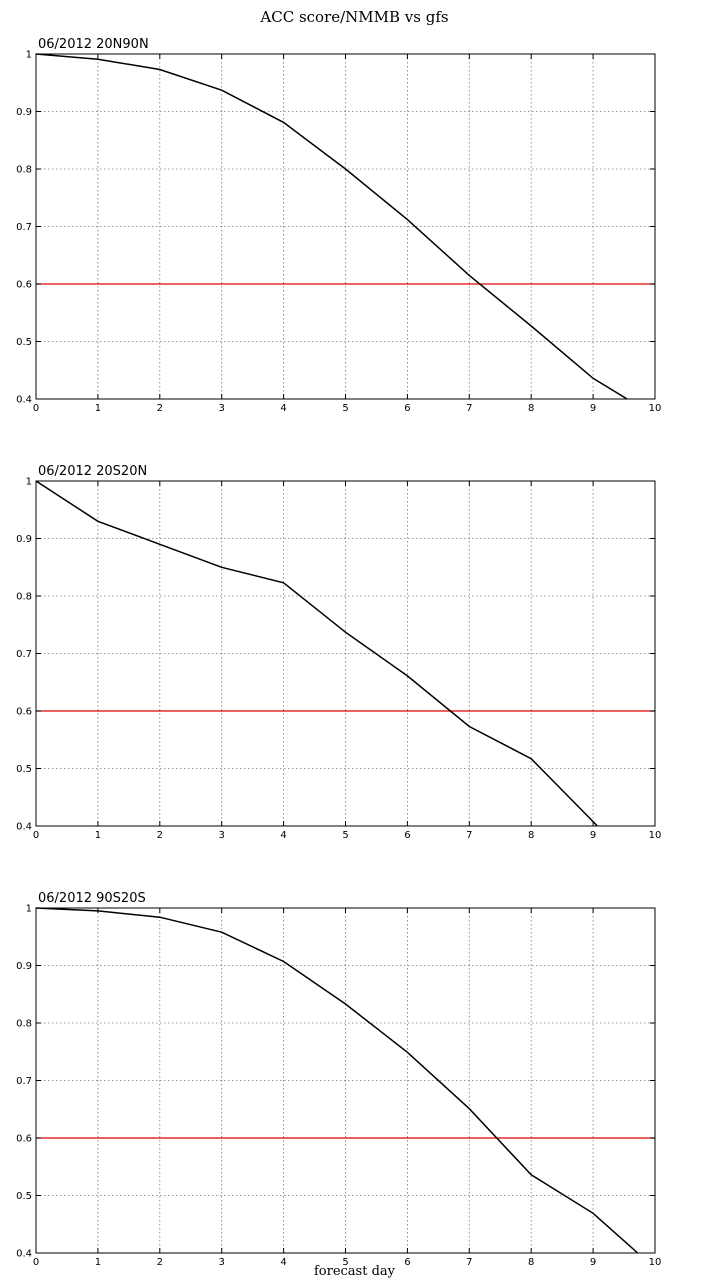 This screenshot has width=709, height=1281. I want to click on figure-title: ACC score/NMMB vs gfs, so click(354, 17).